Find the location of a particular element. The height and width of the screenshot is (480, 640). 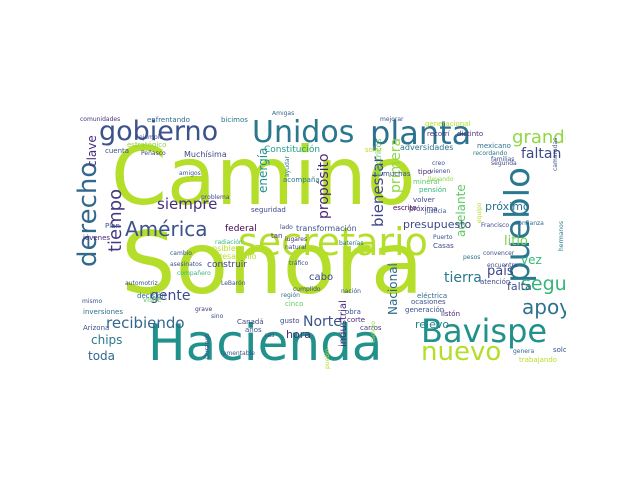

cloud-word: relevo is located at coordinates (432, 324).